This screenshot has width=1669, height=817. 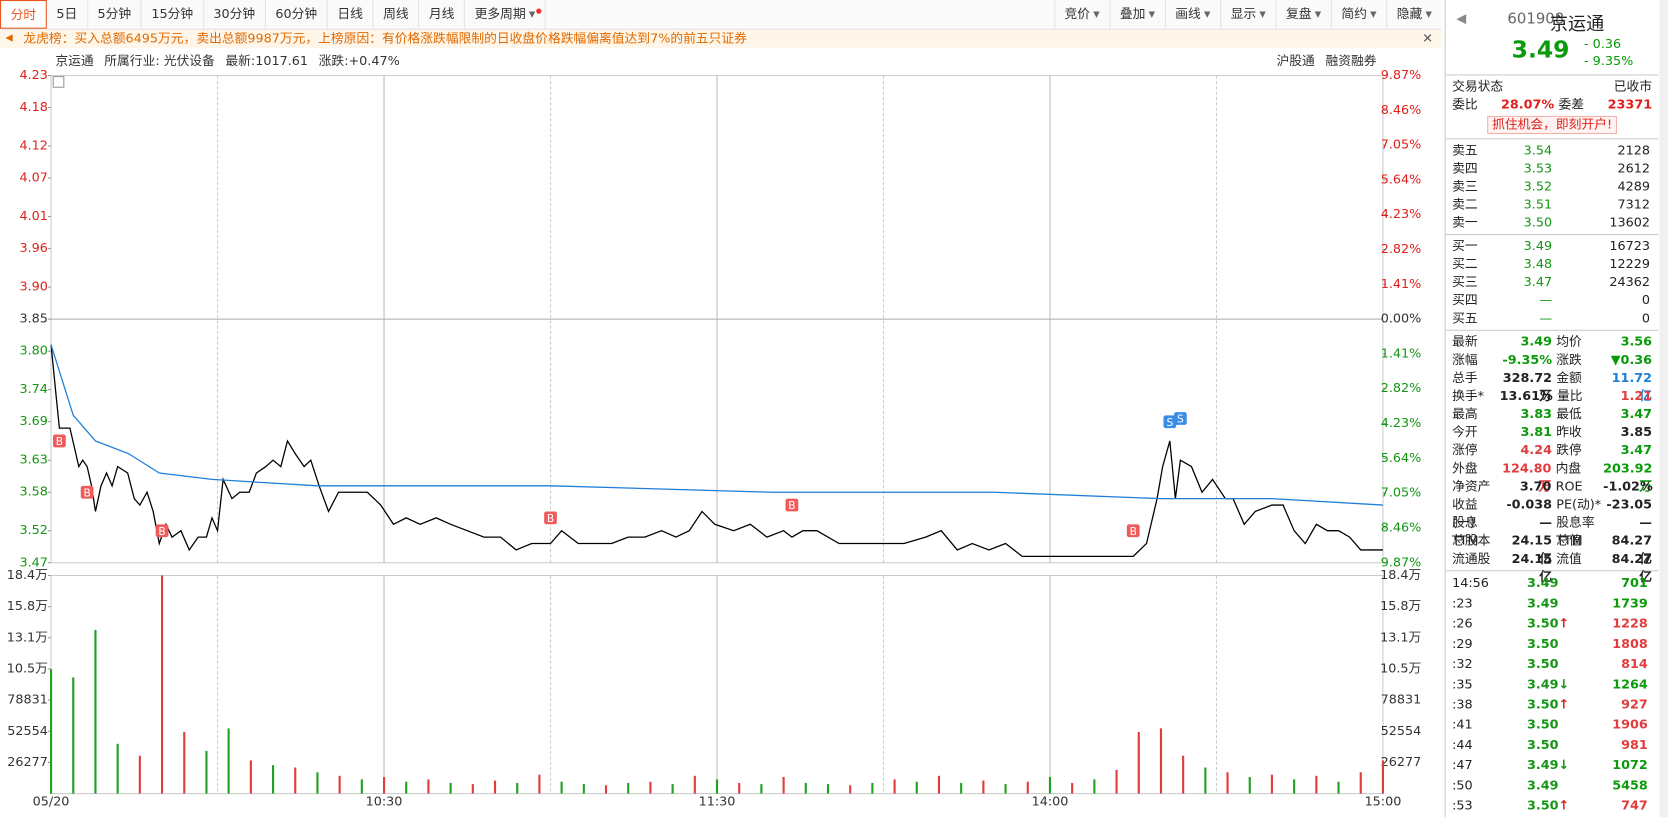 I want to click on y2-tick-label: 8.46%, so click(x=1401, y=110).